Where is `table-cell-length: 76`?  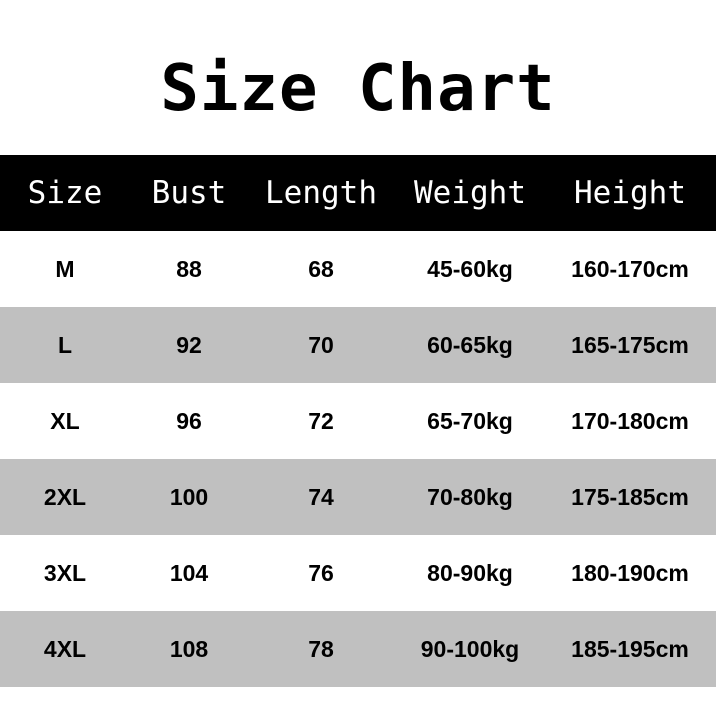 table-cell-length: 76 is located at coordinates (321, 572).